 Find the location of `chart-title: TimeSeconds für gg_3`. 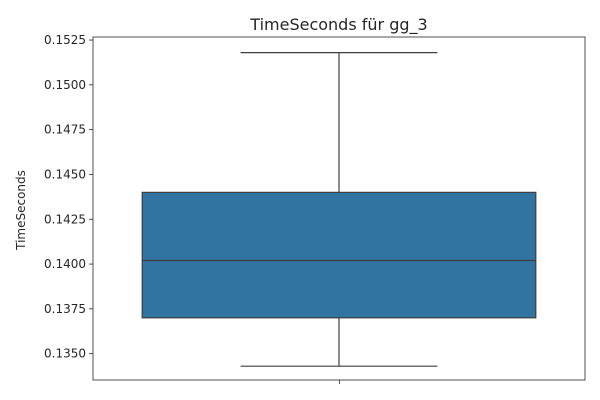

chart-title: TimeSeconds für gg_3 is located at coordinates (338, 25).